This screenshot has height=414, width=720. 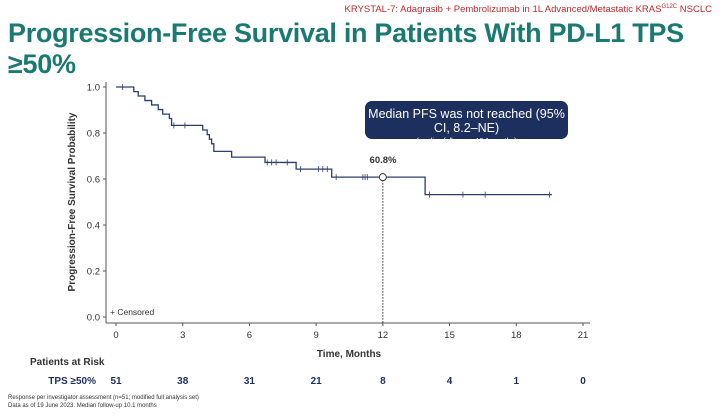 I want to click on x-axis-label: Time, Months, so click(x=349, y=354).